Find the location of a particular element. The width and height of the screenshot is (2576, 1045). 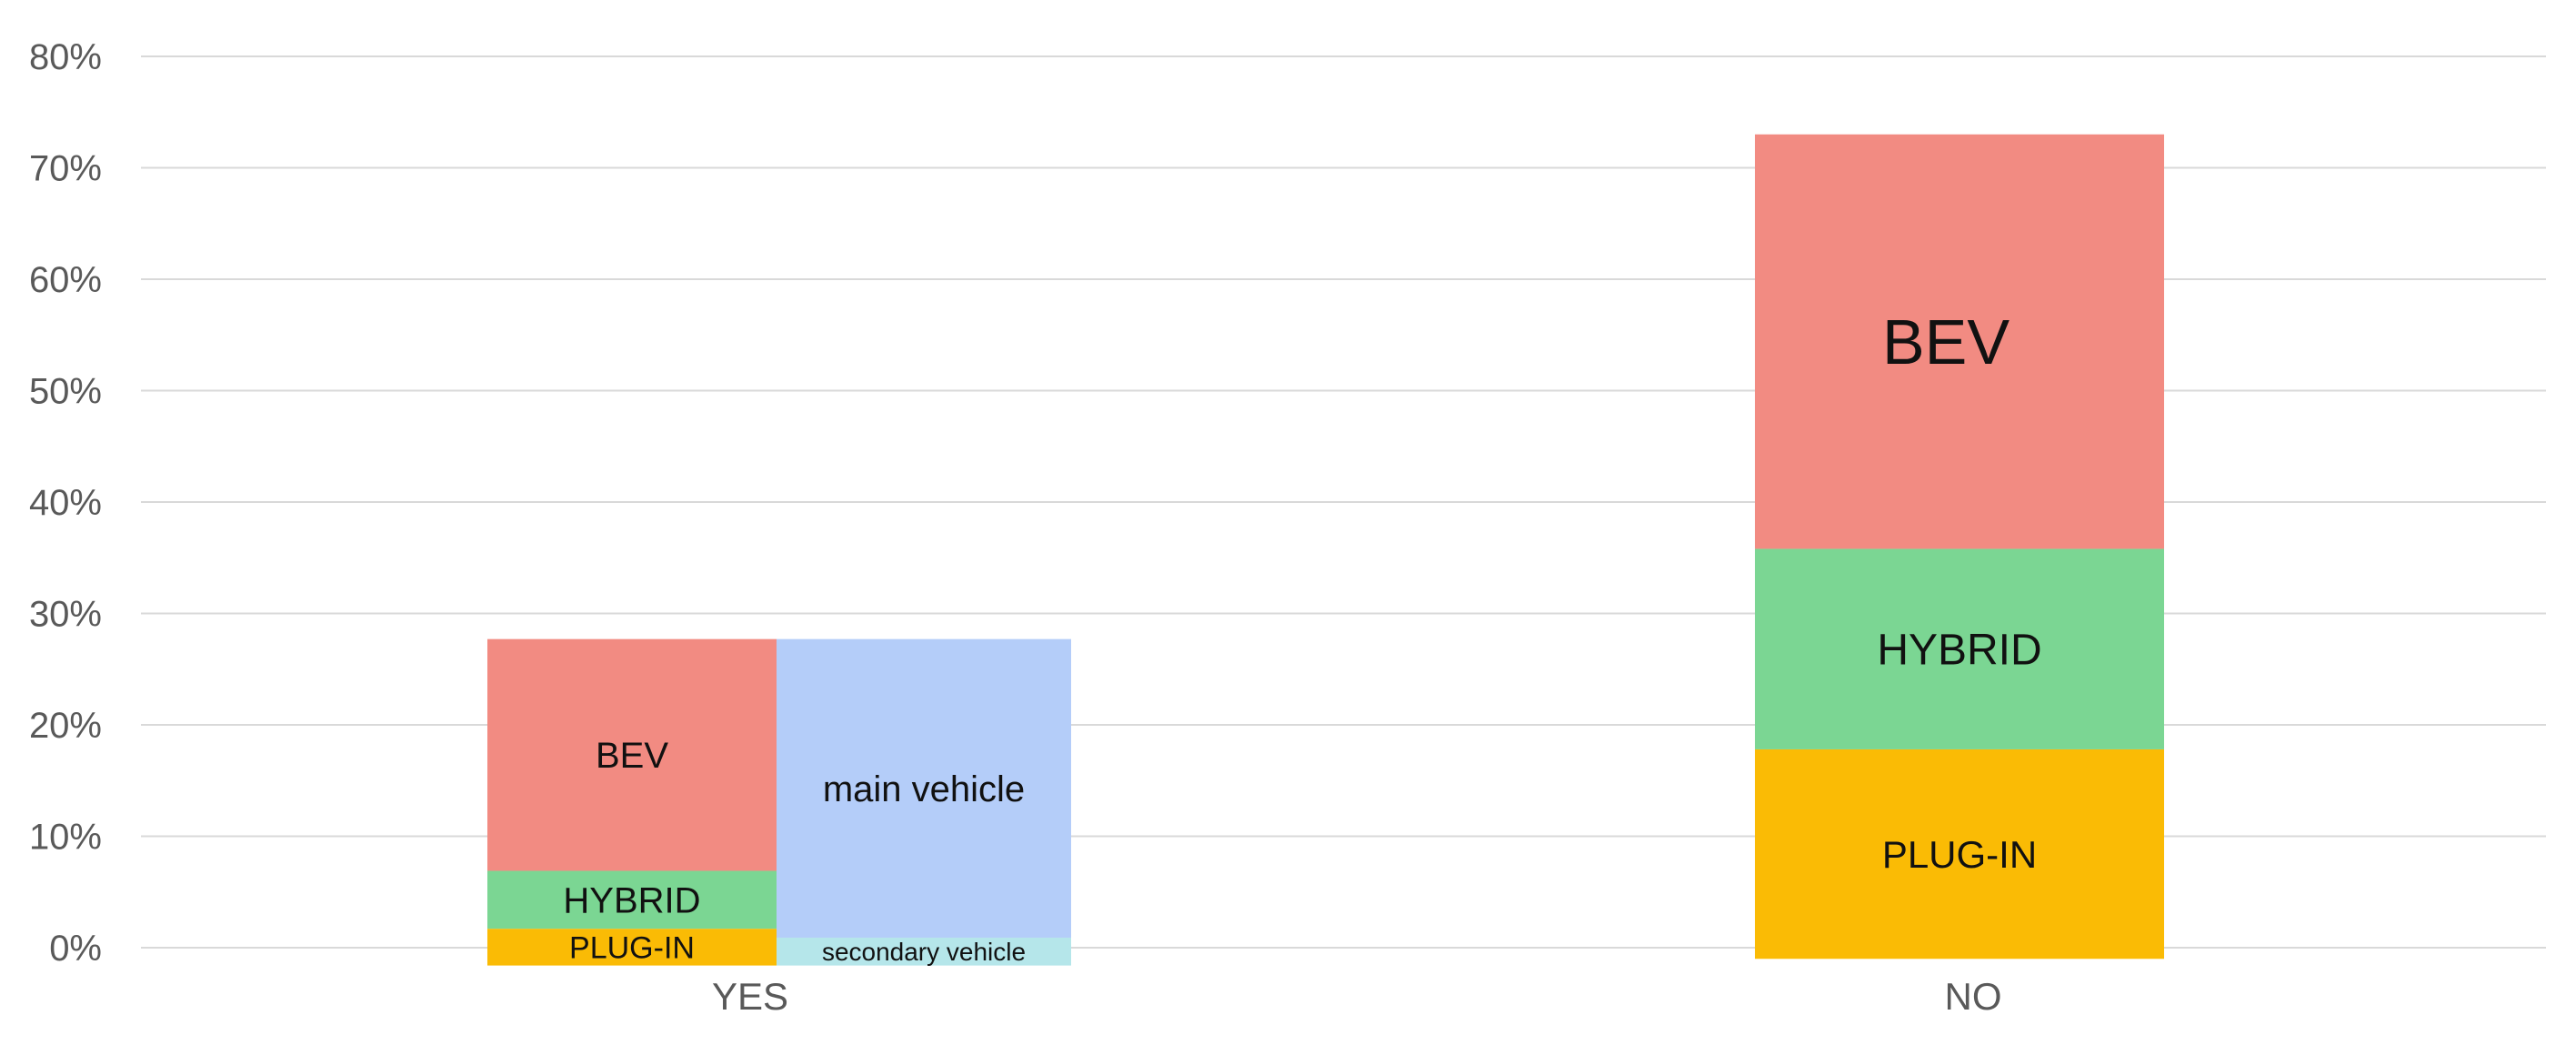

x-category-label-yes: YES is located at coordinates (750, 996).